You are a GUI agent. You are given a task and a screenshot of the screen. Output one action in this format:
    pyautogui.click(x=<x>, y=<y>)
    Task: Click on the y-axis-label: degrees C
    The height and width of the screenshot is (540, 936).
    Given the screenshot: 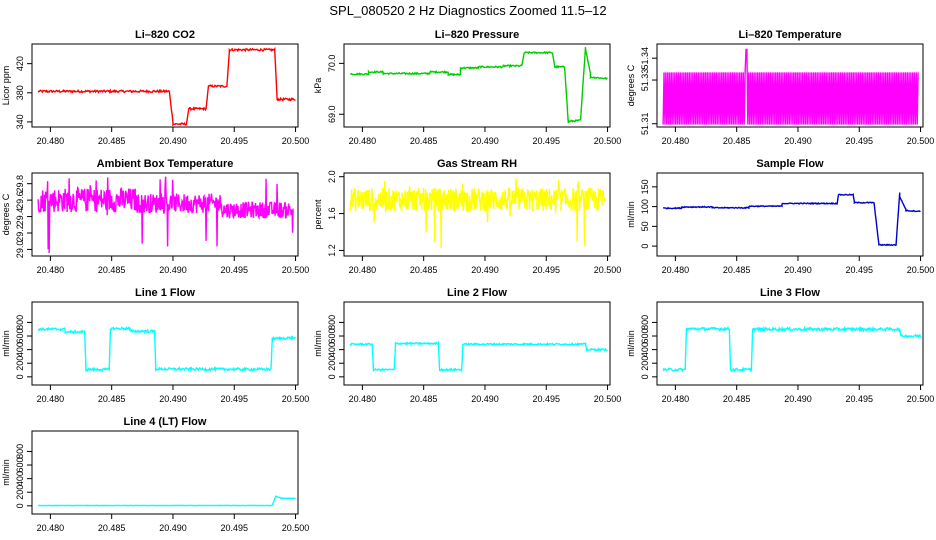 What is the action you would take?
    pyautogui.click(x=631, y=85)
    